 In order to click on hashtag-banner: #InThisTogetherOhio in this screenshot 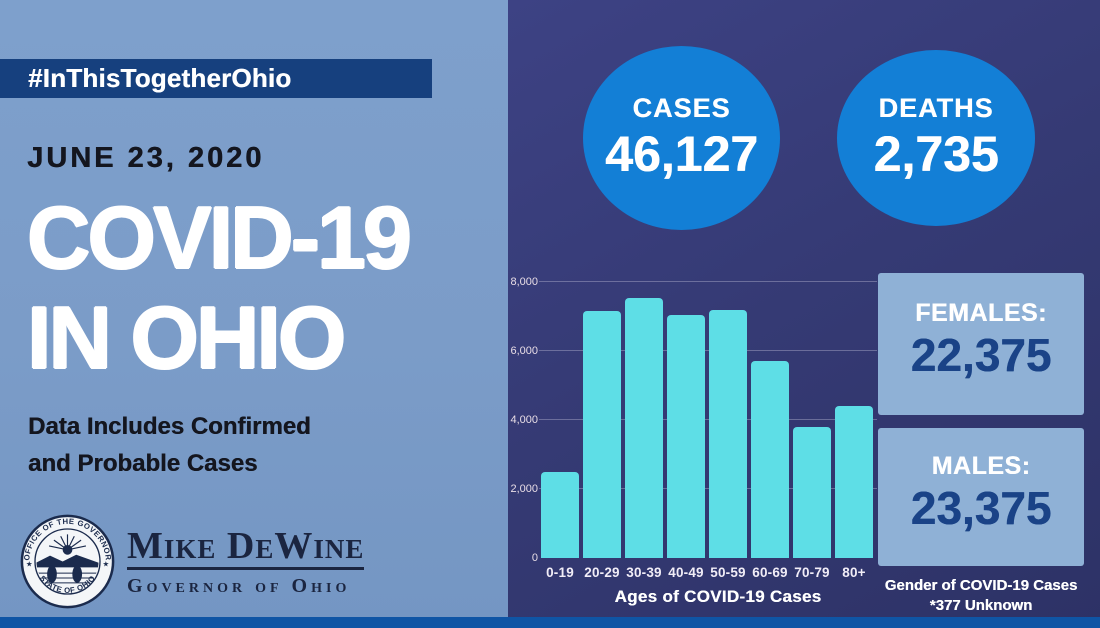, I will do `click(216, 78)`.